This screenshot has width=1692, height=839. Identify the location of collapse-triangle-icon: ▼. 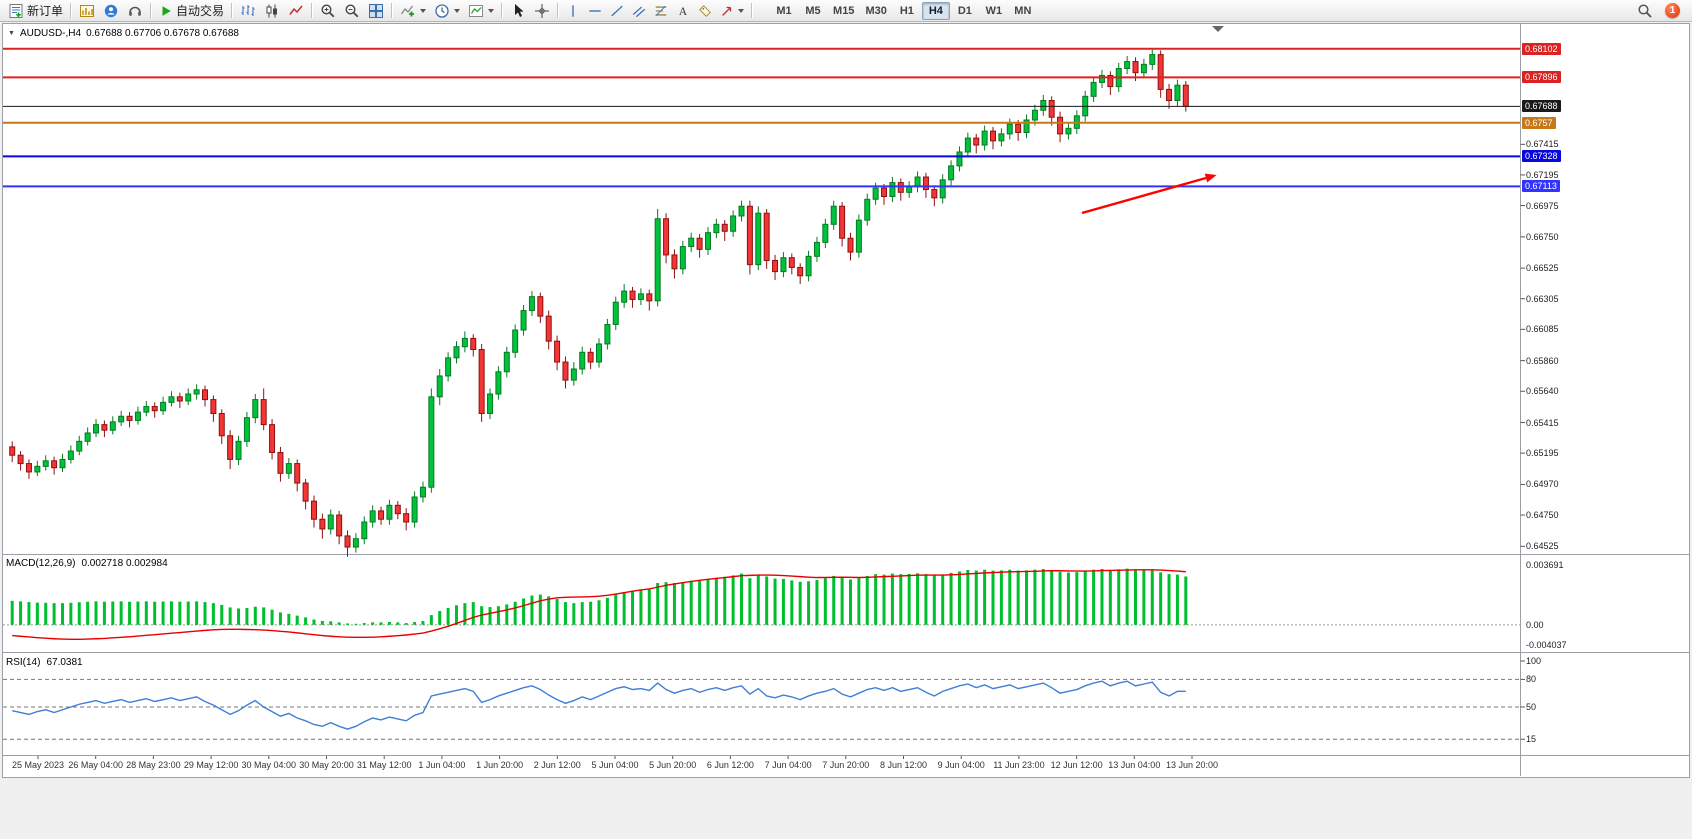
(11, 33).